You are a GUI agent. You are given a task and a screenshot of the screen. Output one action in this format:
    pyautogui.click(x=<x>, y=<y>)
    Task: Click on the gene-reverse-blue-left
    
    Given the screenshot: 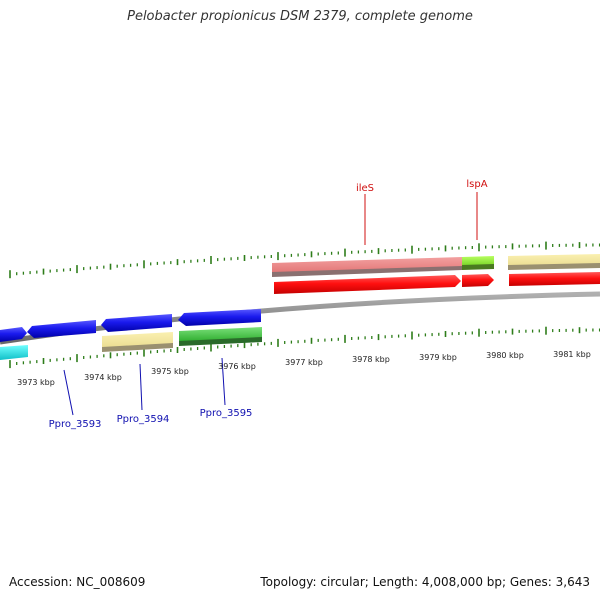 What is the action you would take?
    pyautogui.click(x=13, y=334)
    